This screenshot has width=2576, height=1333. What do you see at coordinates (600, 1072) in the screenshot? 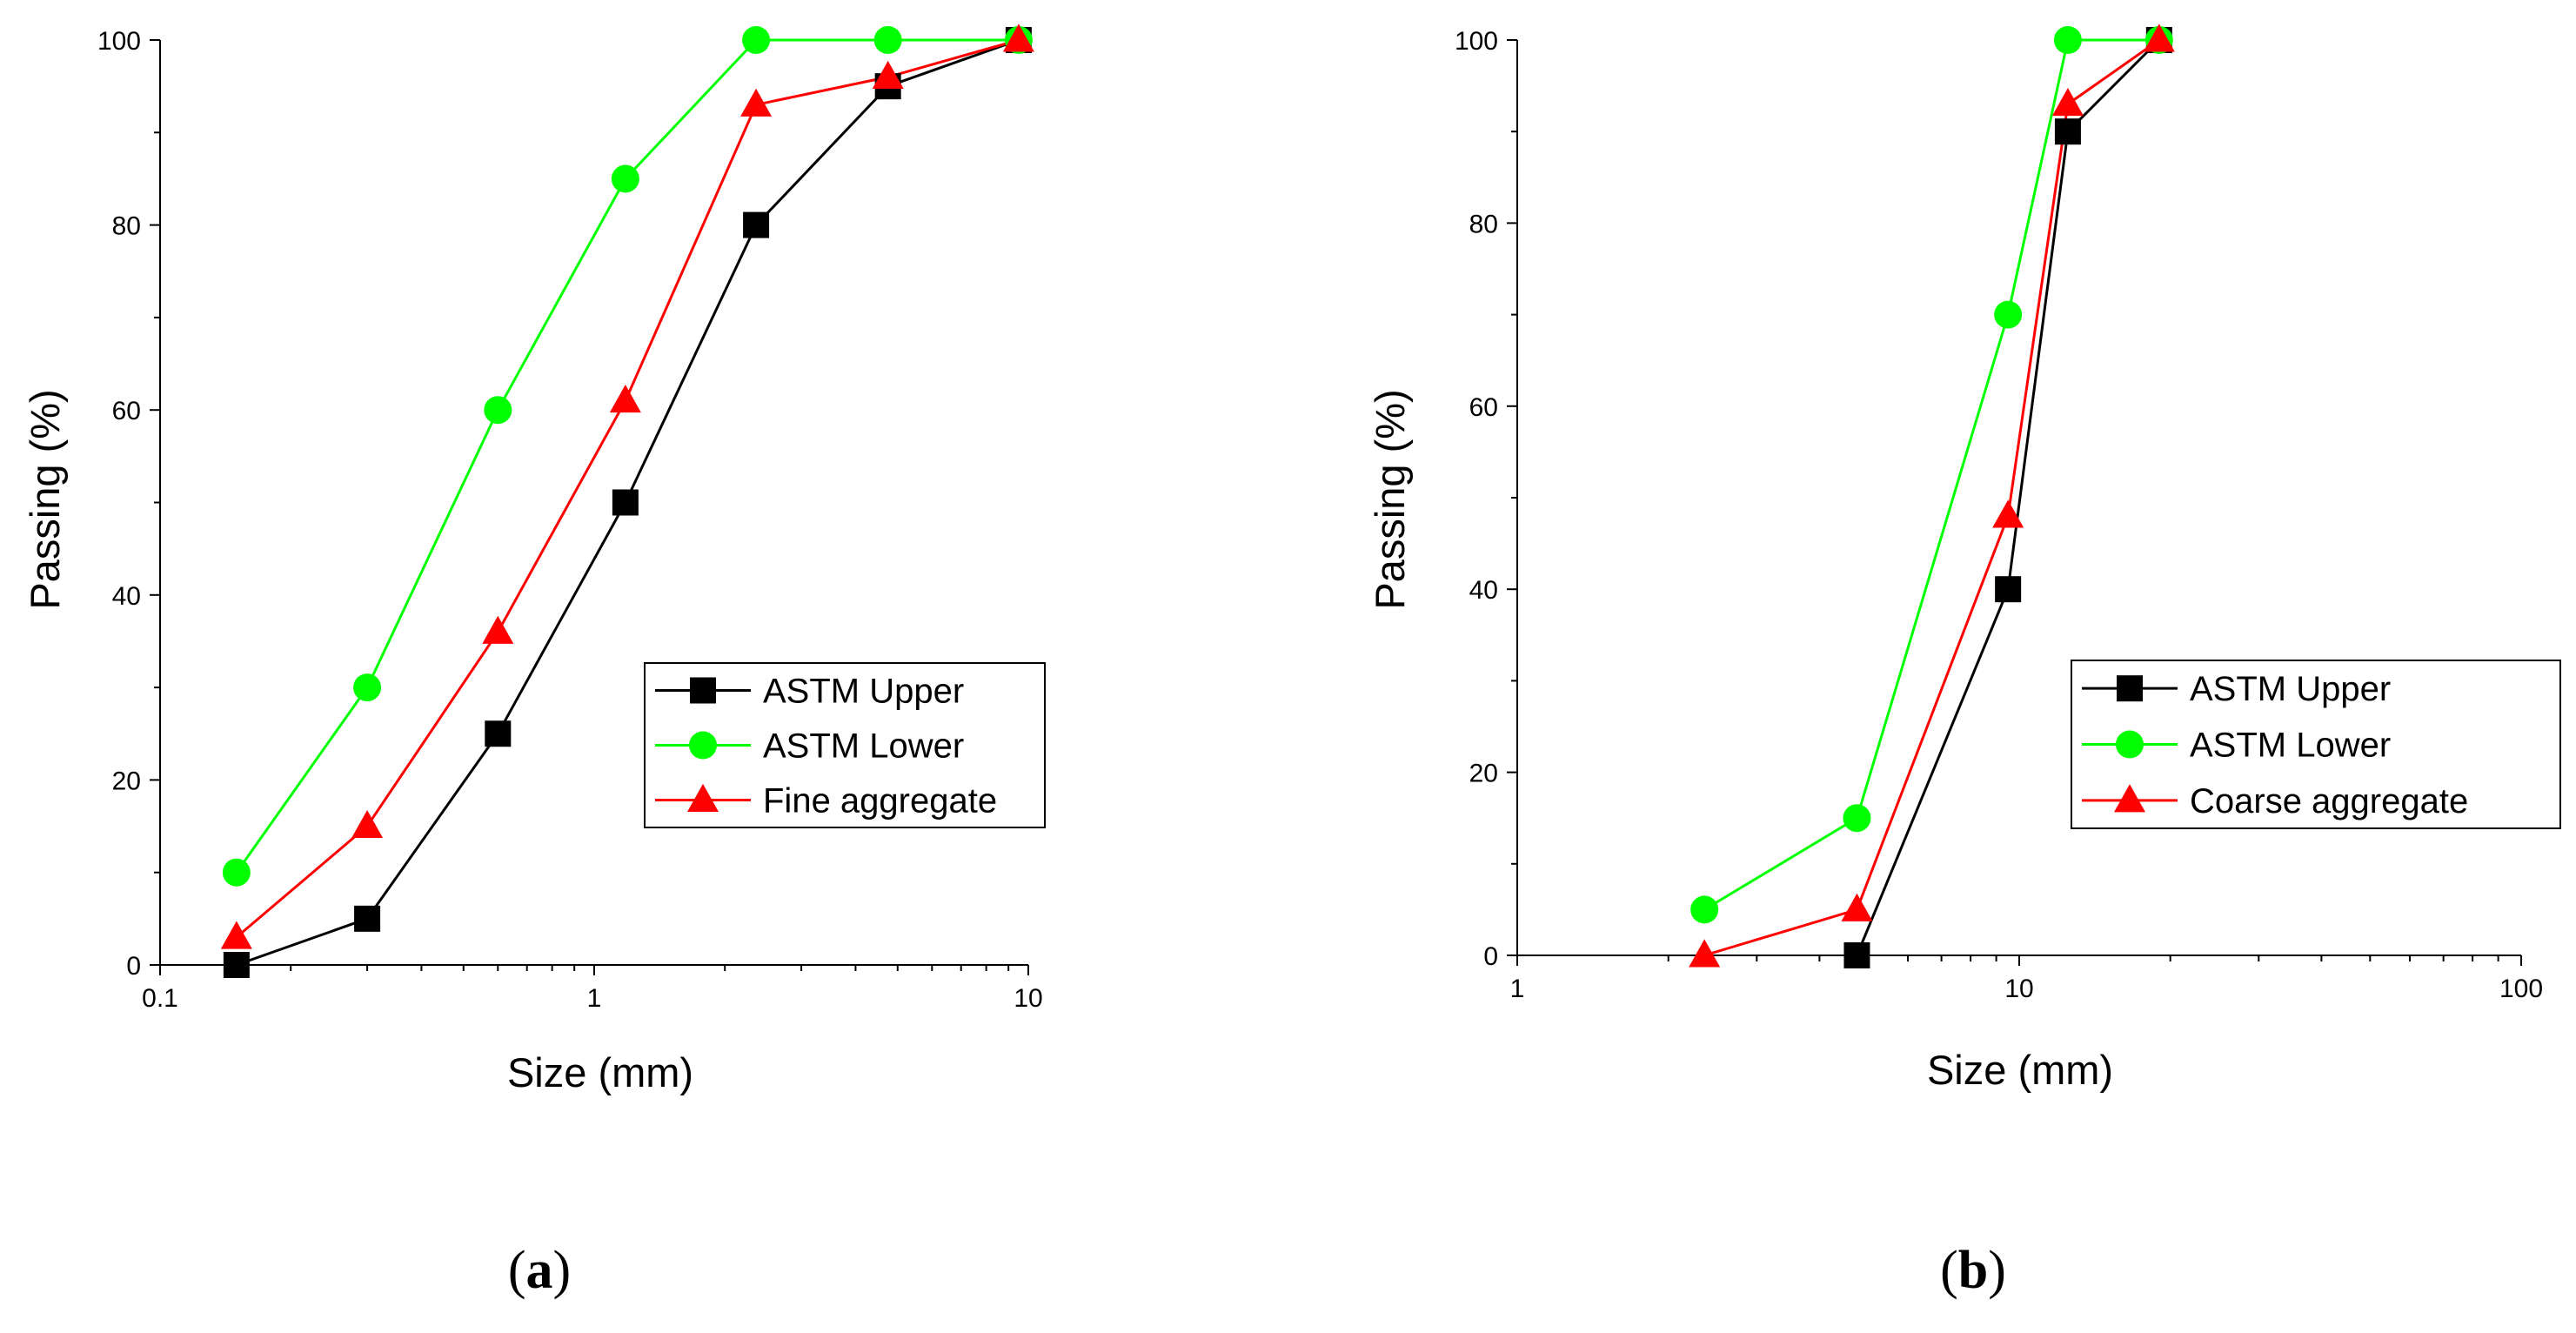
I see `chart-a-x-axis-title: Size (mm)` at bounding box center [600, 1072].